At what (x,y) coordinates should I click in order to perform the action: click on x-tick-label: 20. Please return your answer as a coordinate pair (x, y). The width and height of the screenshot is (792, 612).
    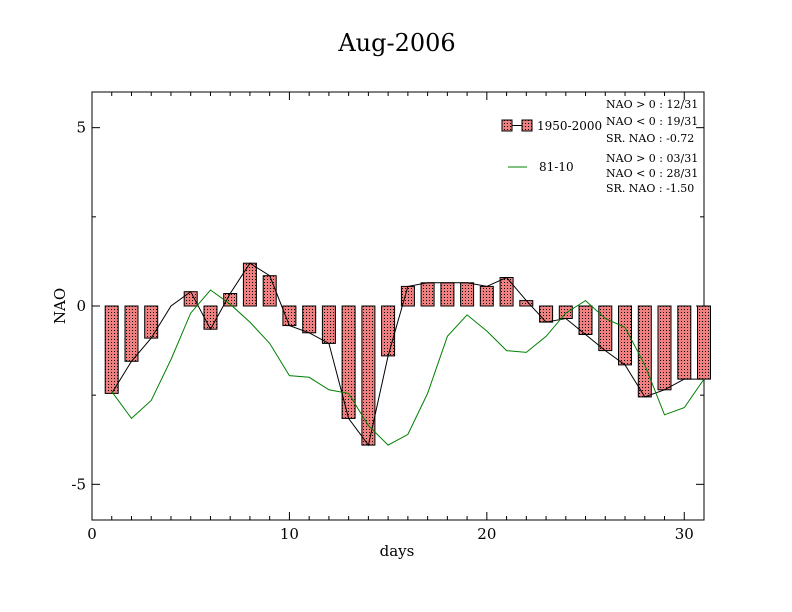
    Looking at the image, I should click on (486, 534).